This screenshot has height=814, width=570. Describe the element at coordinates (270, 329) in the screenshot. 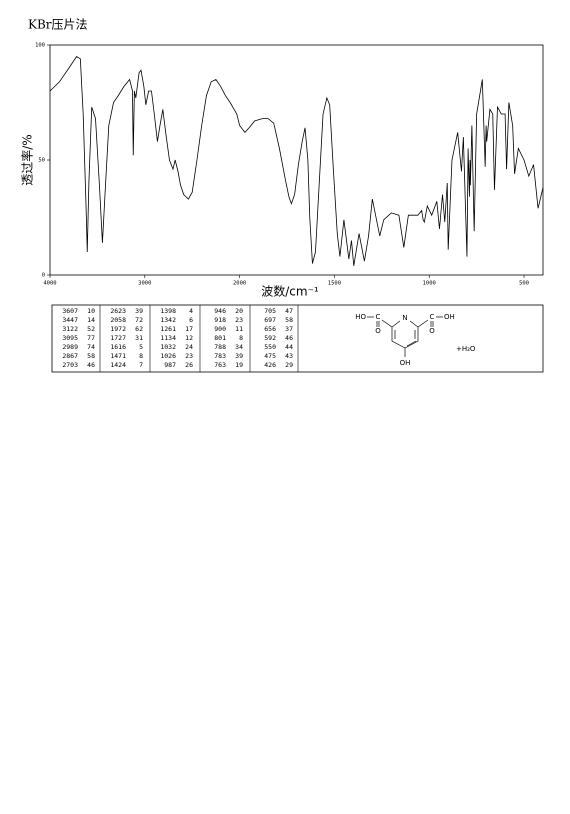

I see `peak-wavenumber: 656` at that location.